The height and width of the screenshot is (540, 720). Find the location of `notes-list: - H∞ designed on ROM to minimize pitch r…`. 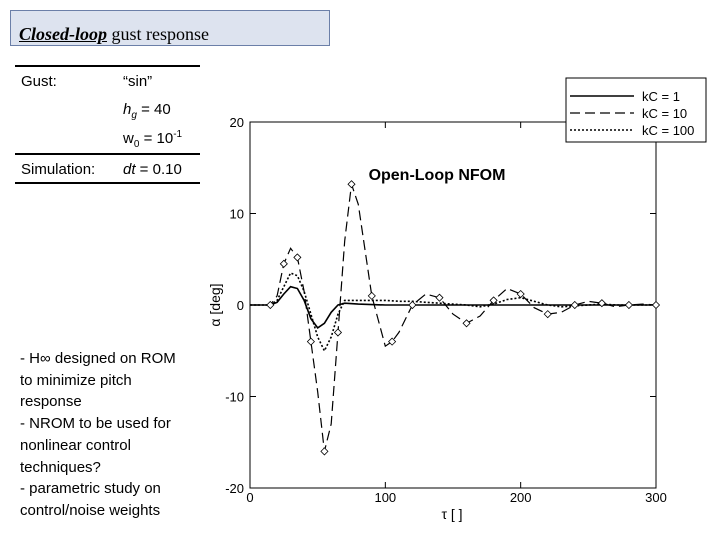

notes-list: - H∞ designed on ROM to minimize pitch r… is located at coordinates (110, 435).